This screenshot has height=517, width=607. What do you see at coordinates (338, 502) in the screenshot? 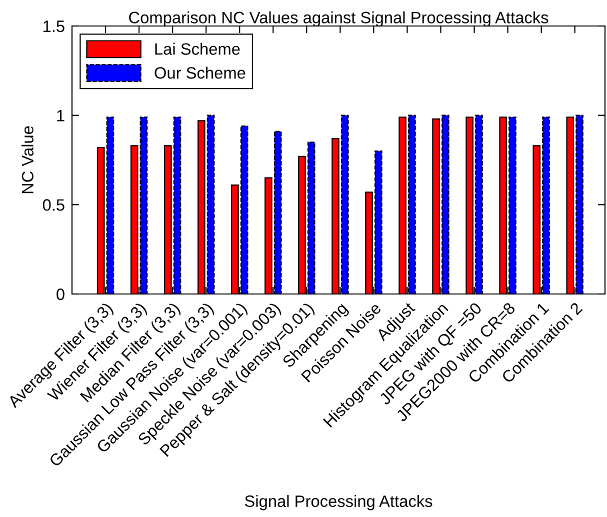
I see `x-axis-title: Signal Processing Attacks` at bounding box center [338, 502].